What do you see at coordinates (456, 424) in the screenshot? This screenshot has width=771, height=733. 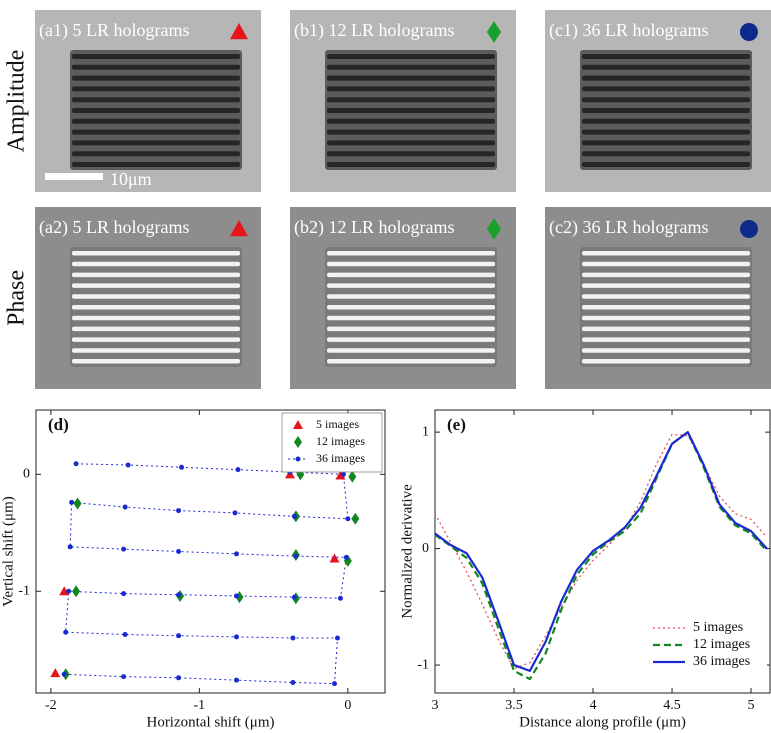 I see `chart-label: (e)` at bounding box center [456, 424].